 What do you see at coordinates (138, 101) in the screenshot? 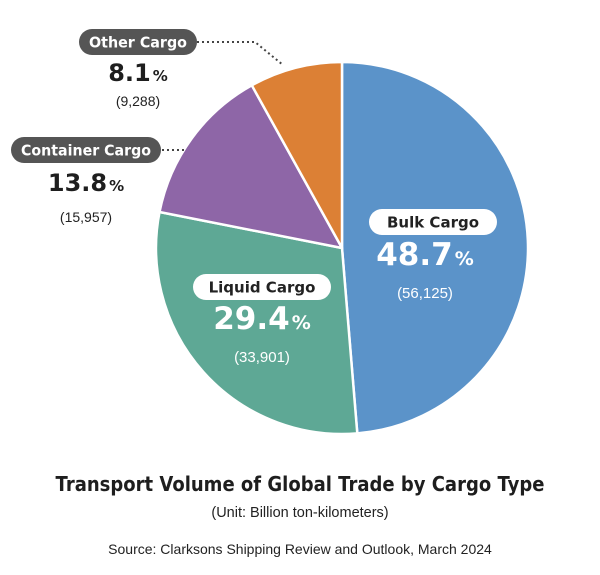
I see `slice-value-other-cargo: (9,288)` at bounding box center [138, 101].